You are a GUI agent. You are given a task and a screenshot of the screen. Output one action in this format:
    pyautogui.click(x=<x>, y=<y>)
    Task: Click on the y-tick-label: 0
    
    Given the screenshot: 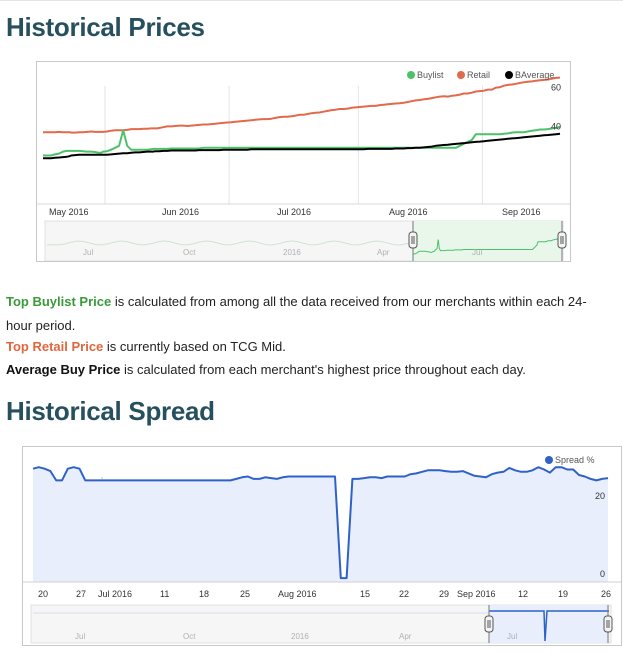 What is the action you would take?
    pyautogui.click(x=602, y=574)
    